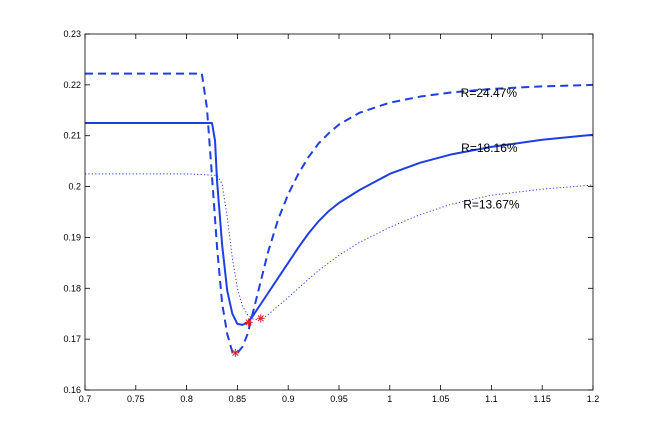 The image size is (654, 436). Describe the element at coordinates (339, 399) in the screenshot. I see `x-tick-label: 0.95` at that location.